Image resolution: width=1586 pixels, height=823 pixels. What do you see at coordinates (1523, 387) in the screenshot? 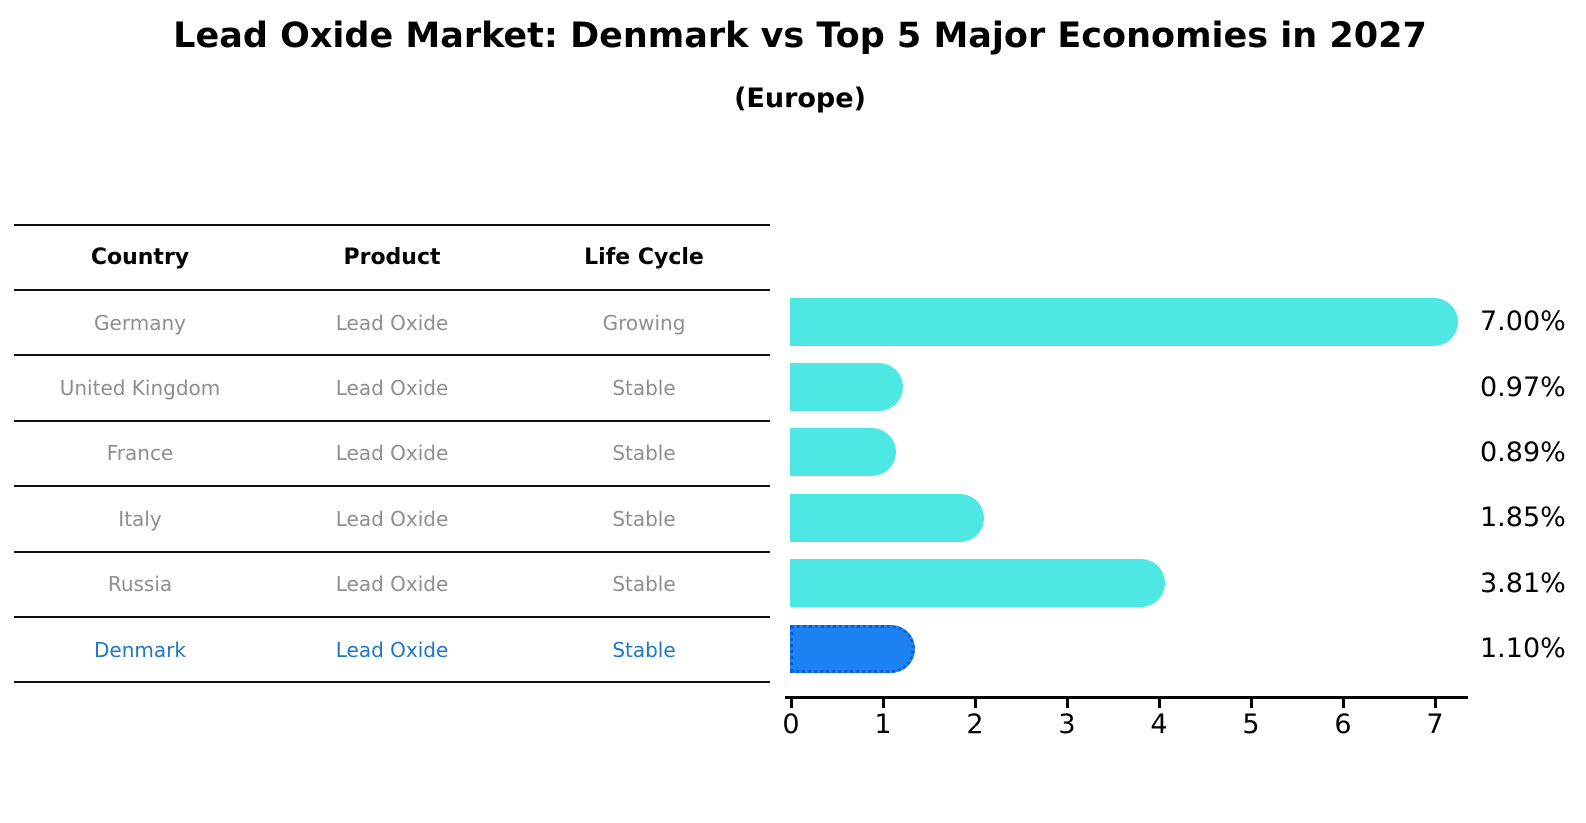
I see `bar-value-label: 0.97%` at bounding box center [1523, 387].